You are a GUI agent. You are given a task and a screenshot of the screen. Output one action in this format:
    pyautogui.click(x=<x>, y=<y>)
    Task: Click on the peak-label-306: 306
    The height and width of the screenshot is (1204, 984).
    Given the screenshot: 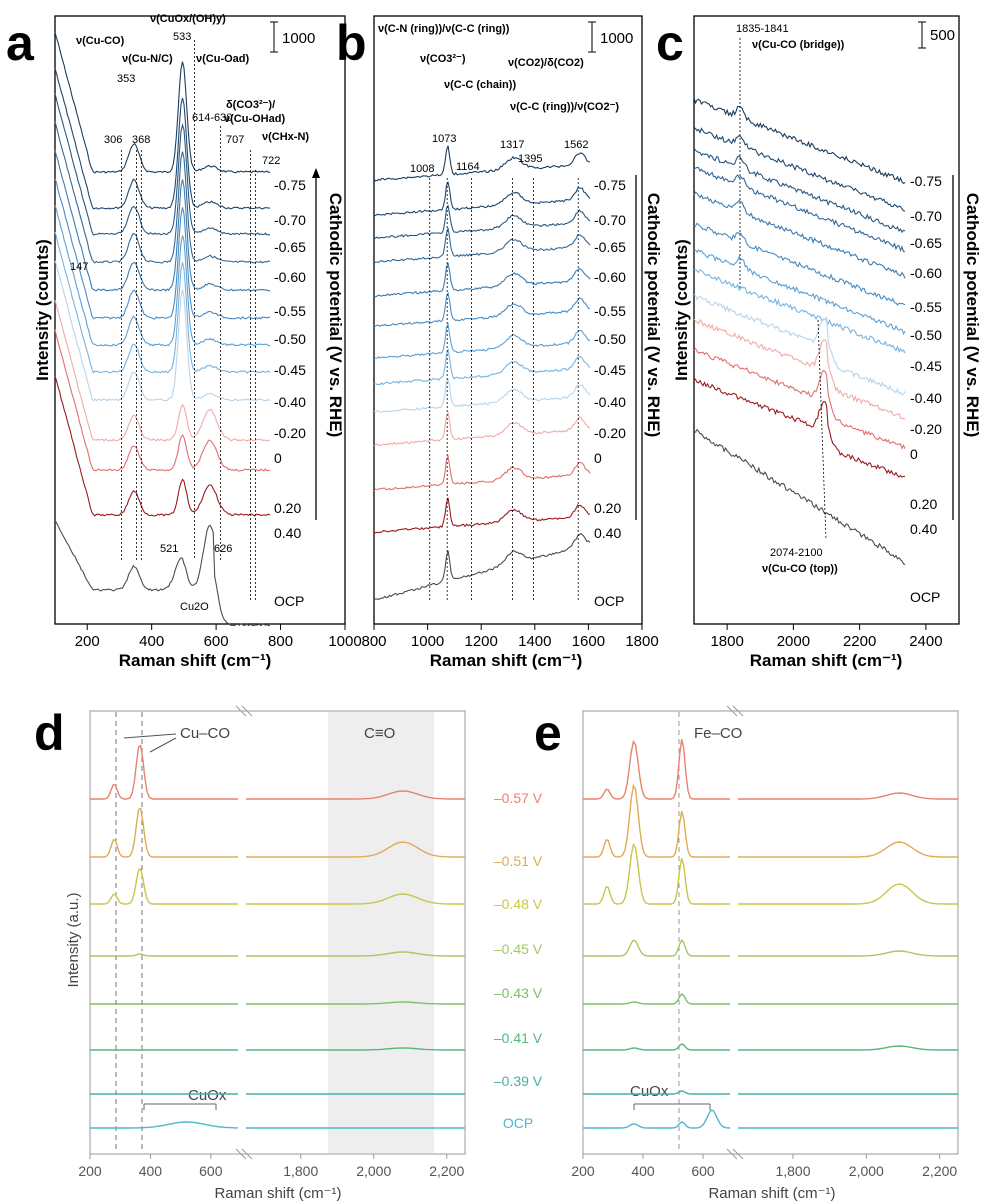 What is the action you would take?
    pyautogui.click(x=113, y=140)
    